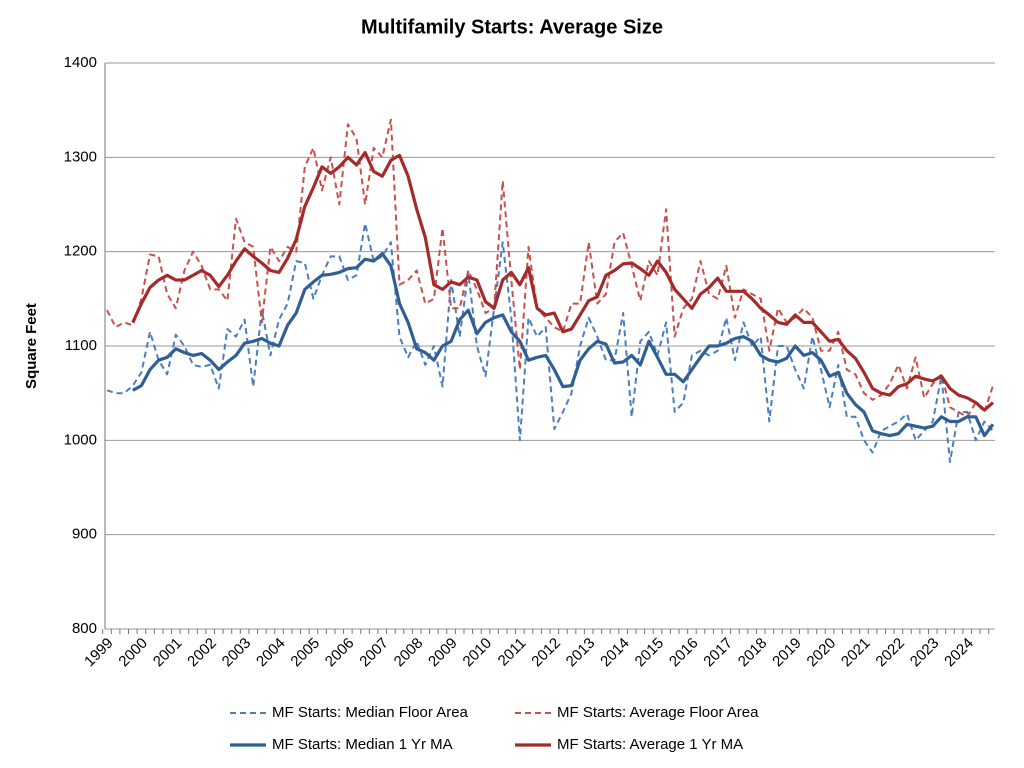  I want to click on x-tick-label: 2021, so click(856, 653).